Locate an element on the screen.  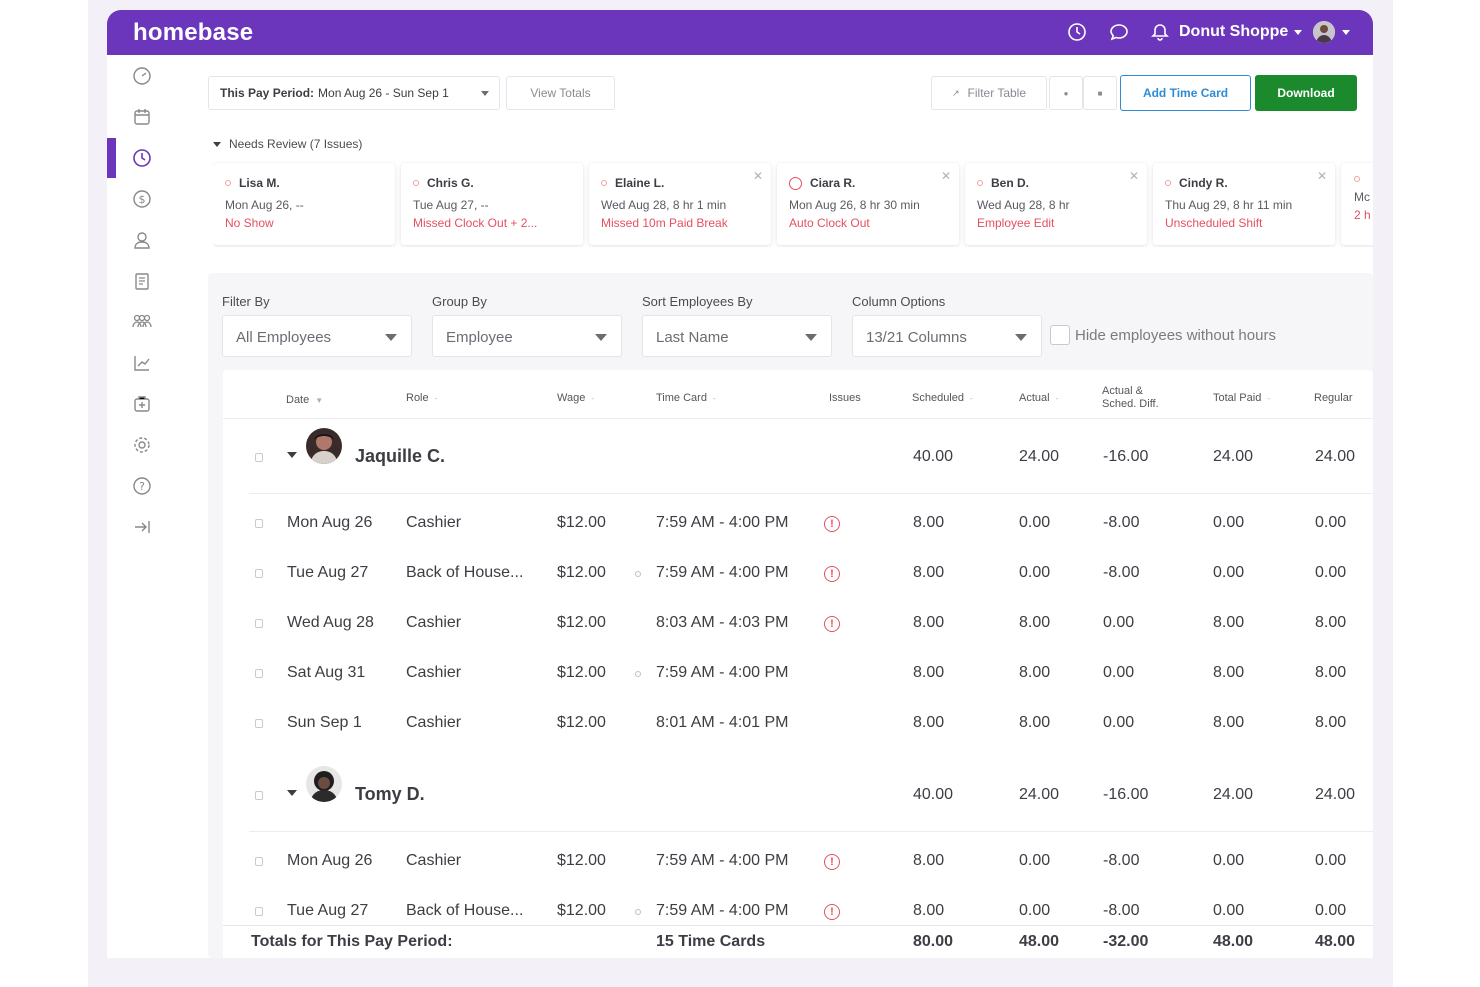
gear-icon is located at coordinates (142, 445).